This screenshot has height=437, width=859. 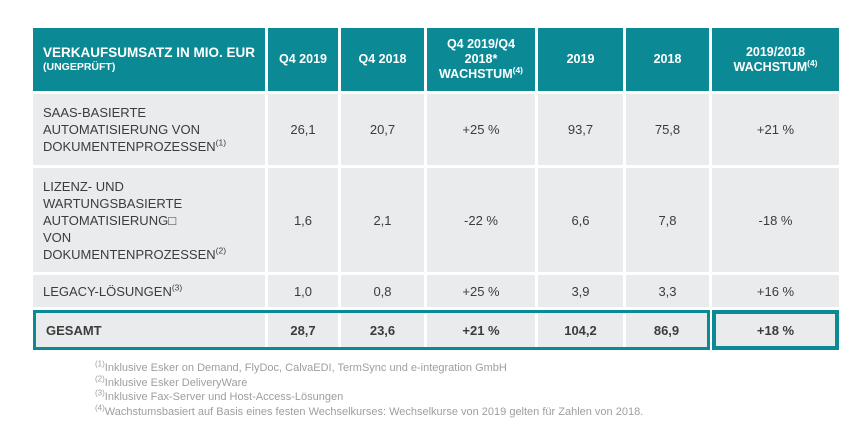 What do you see at coordinates (775, 129) in the screenshot?
I see `cell-value: +21 %` at bounding box center [775, 129].